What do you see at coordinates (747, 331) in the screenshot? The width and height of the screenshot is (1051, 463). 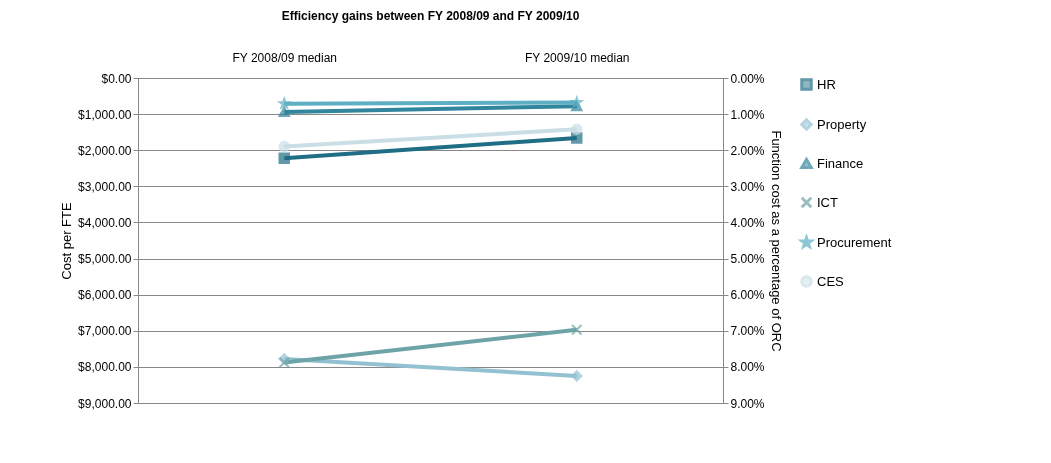 I see `y2-tick-label: 7.00%` at bounding box center [747, 331].